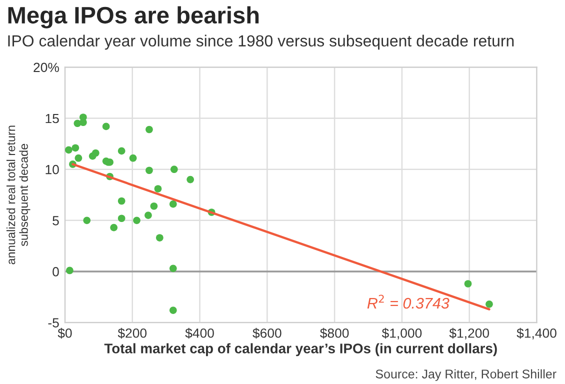 Image resolution: width=565 pixels, height=384 pixels. What do you see at coordinates (132, 333) in the screenshot?
I see `x-tick-label: $200` at bounding box center [132, 333].